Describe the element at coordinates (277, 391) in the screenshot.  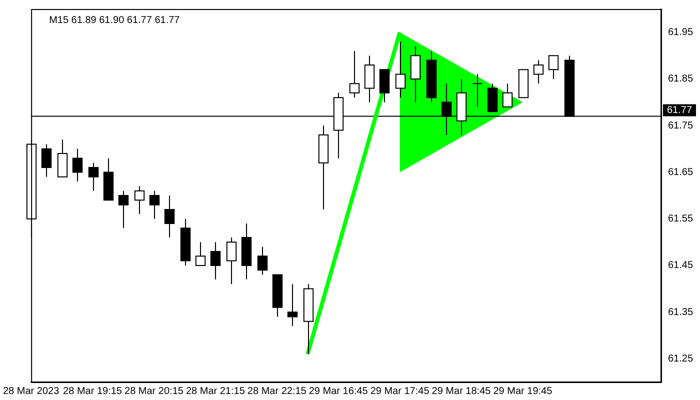
I see `x-tick-label: 28 Mar 22:15` at that location.